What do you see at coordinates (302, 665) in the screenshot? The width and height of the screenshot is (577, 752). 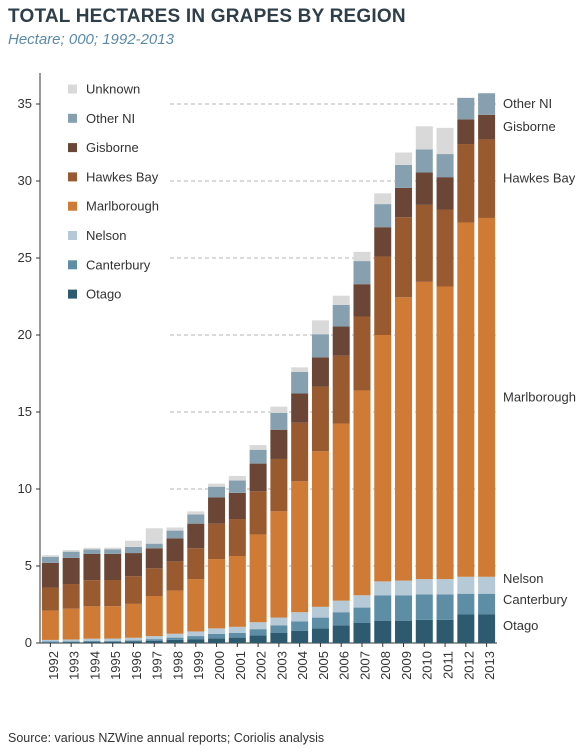 I see `x-tick-label: 2004` at bounding box center [302, 665].